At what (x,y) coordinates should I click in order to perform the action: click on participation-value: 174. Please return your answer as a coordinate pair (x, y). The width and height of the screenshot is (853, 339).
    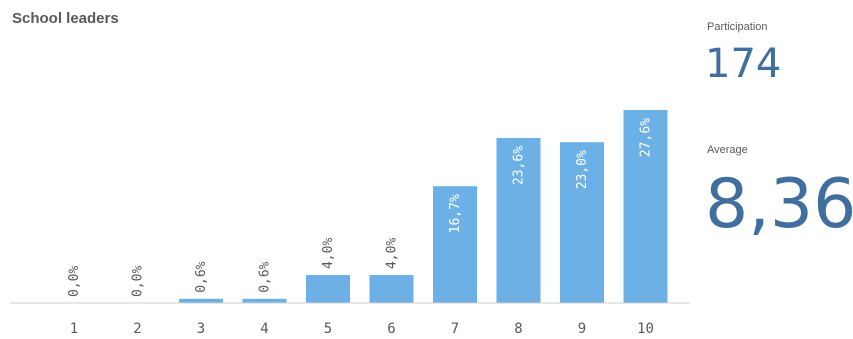
    Looking at the image, I should click on (743, 64).